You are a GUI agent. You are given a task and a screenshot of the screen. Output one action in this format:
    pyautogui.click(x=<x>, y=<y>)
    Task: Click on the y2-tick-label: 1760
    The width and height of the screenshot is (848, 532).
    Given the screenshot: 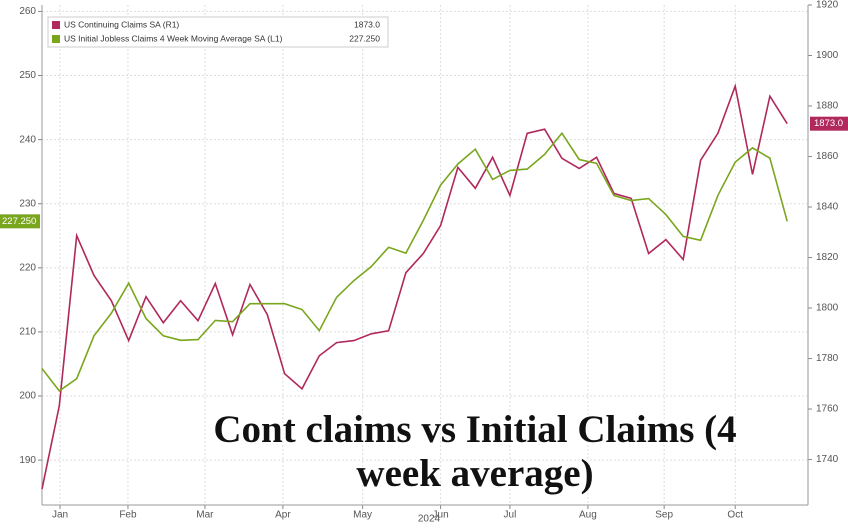 What is the action you would take?
    pyautogui.click(x=827, y=409)
    